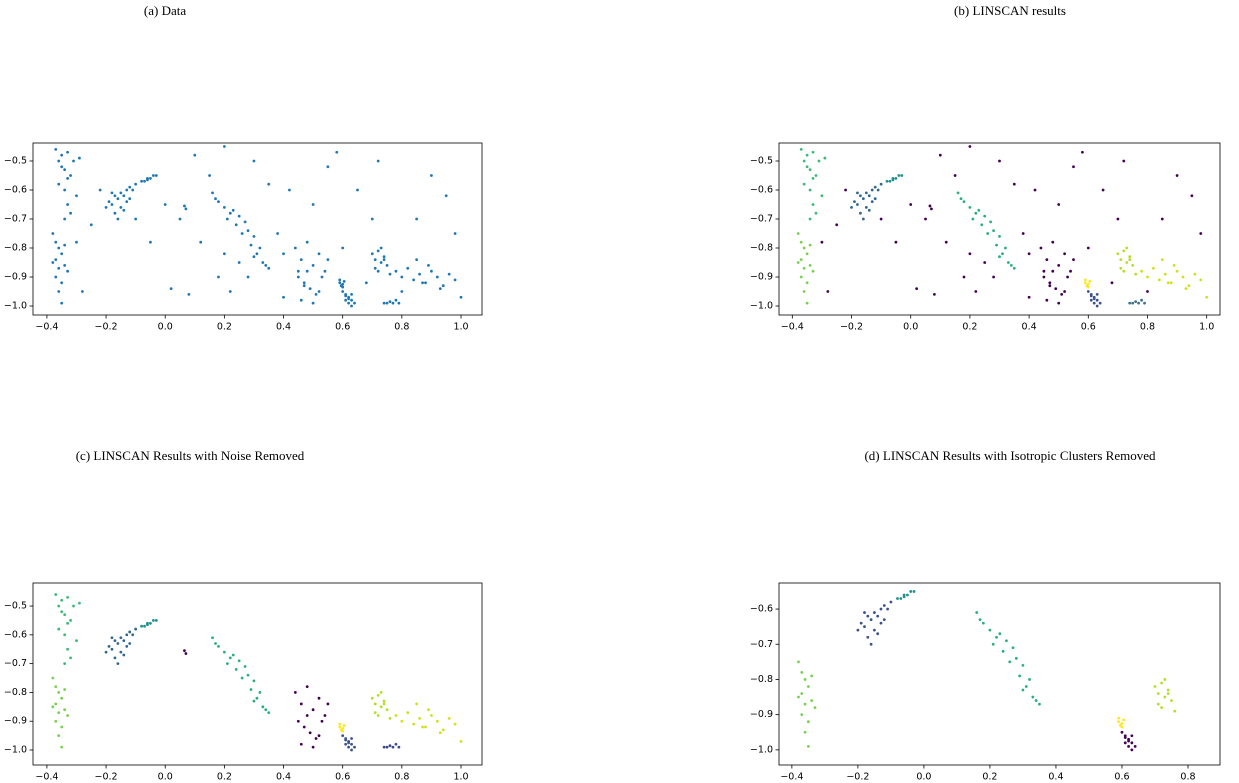 This screenshot has width=1239, height=783. What do you see at coordinates (791, 777) in the screenshot?
I see `x-tick-label: −0.4` at bounding box center [791, 777].